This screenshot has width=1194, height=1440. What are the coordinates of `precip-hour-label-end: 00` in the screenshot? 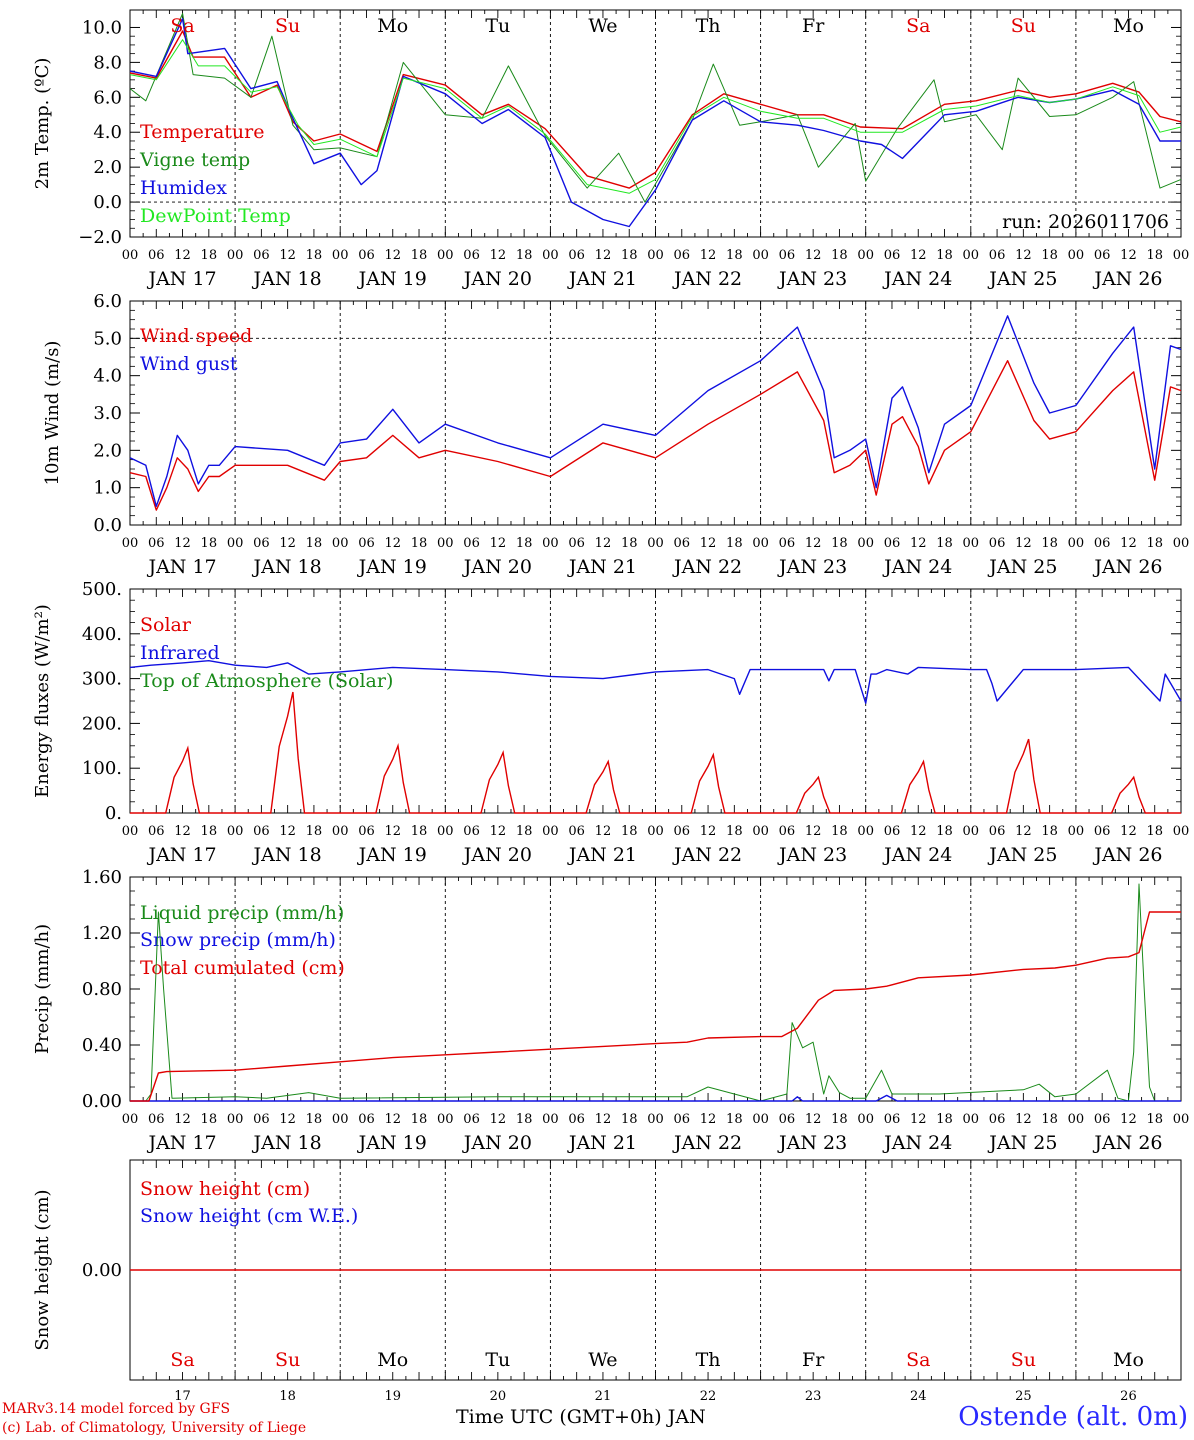 It's located at (1181, 1119).